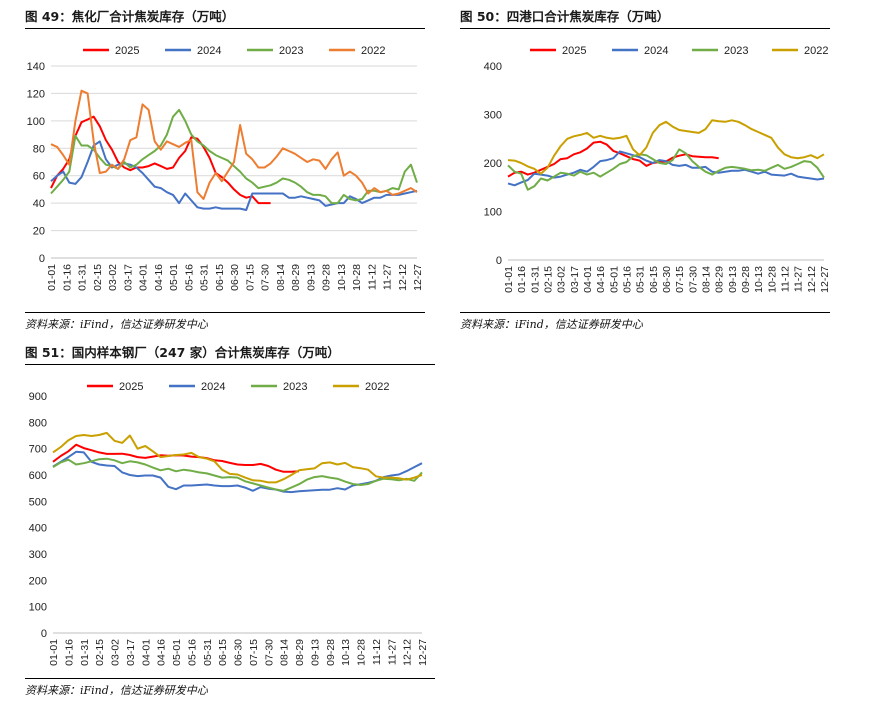 The height and width of the screenshot is (708, 895). Describe the element at coordinates (39, 232) in the screenshot. I see `y-tick-label: 20` at that location.